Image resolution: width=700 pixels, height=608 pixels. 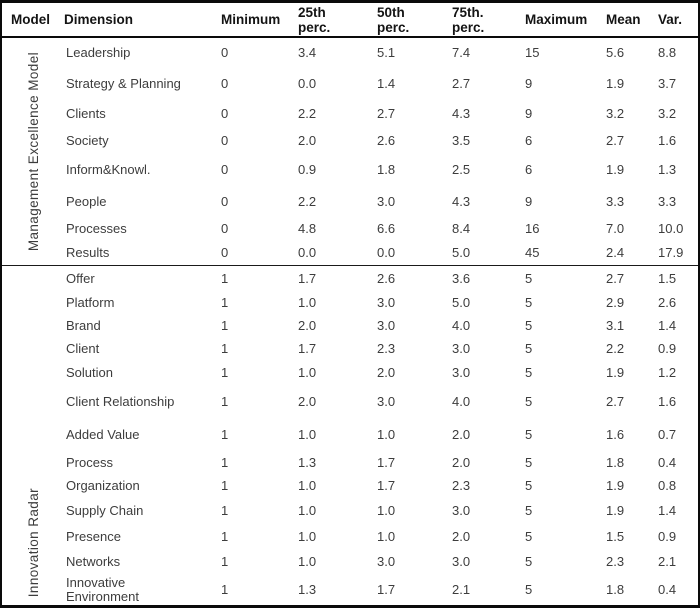 What do you see at coordinates (83, 325) in the screenshot?
I see `dimension-cell: Brand` at bounding box center [83, 325].